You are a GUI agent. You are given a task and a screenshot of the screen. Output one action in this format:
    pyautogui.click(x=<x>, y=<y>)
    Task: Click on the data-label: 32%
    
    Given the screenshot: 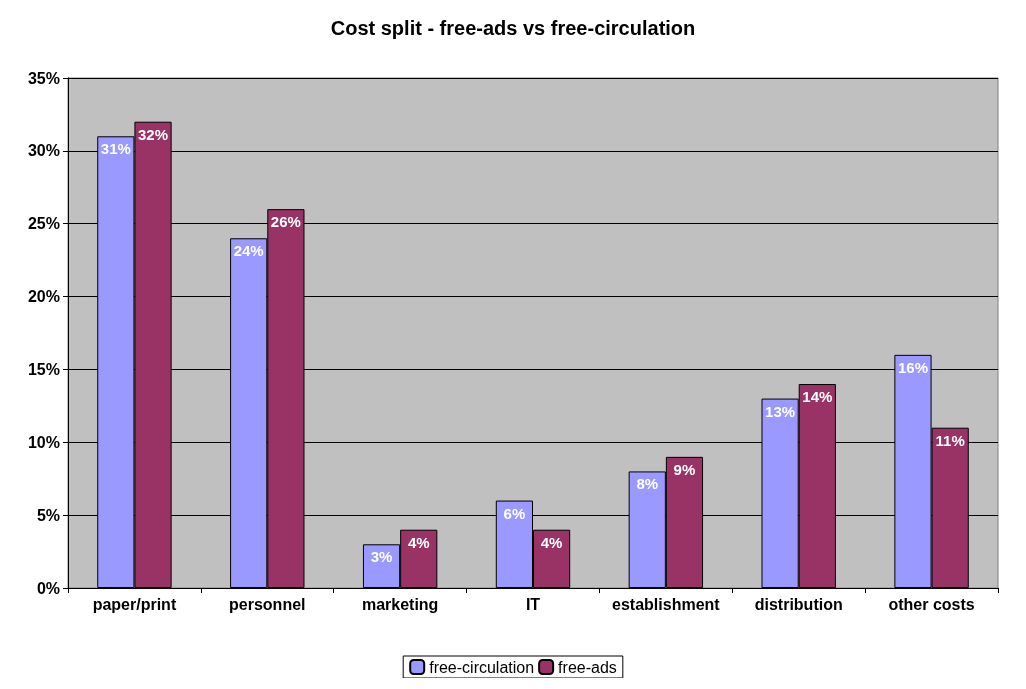 What is the action you would take?
    pyautogui.click(x=153, y=134)
    